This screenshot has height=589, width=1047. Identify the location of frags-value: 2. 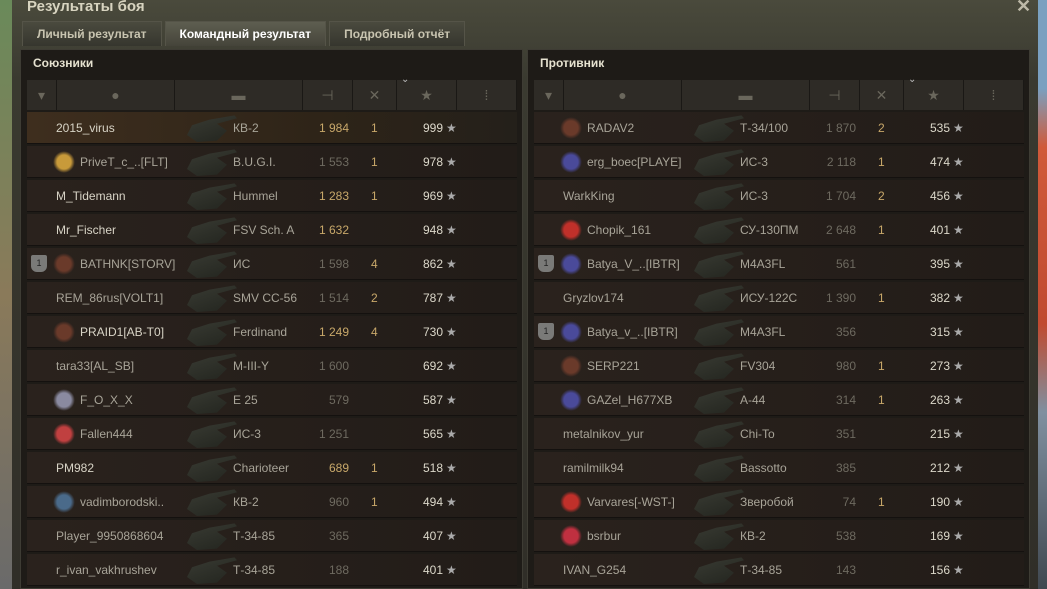
(374, 298).